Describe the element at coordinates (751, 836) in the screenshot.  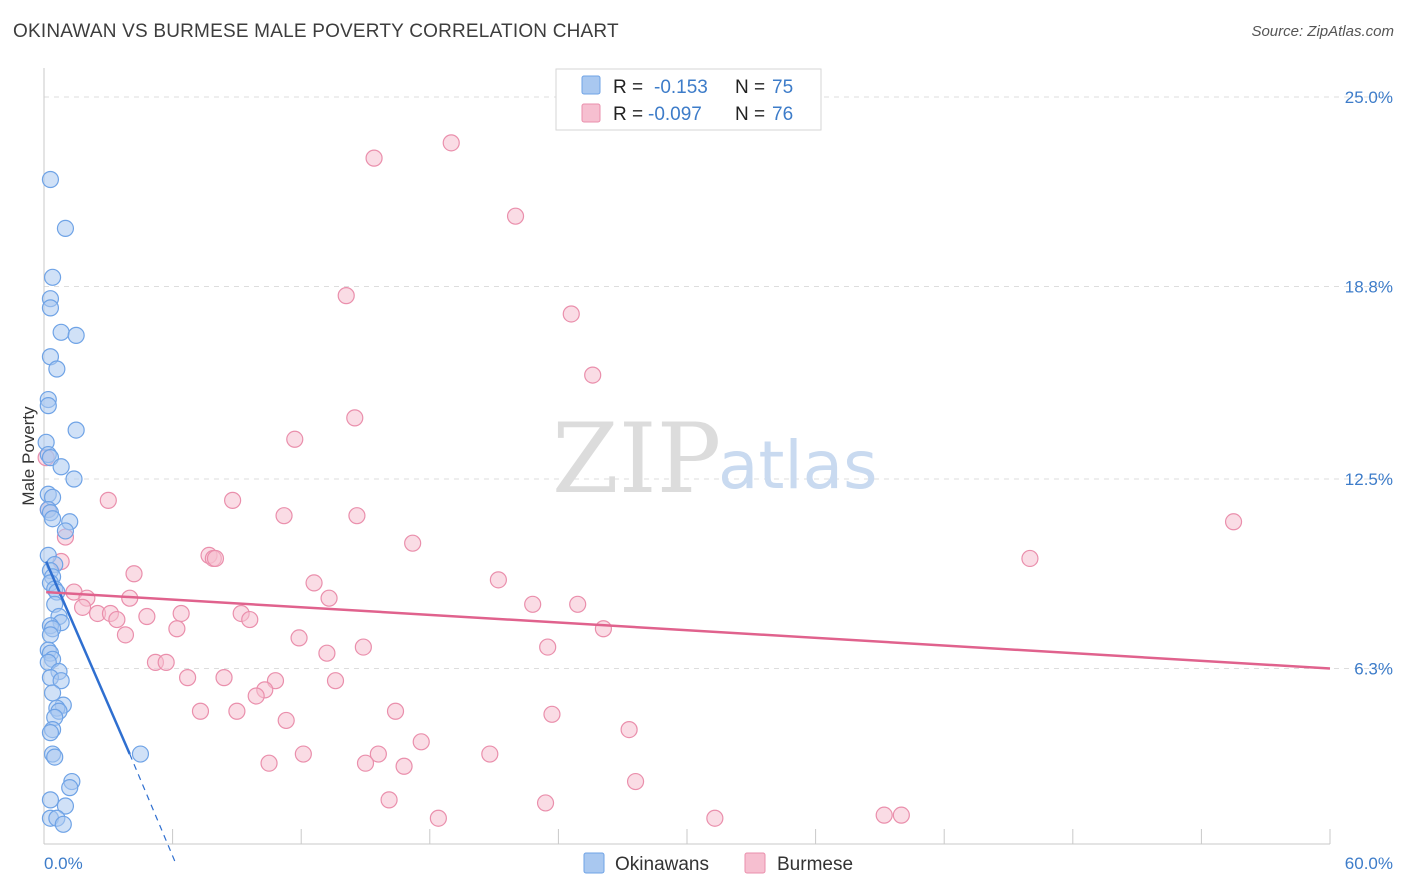
I see `x-axis-ticks` at that location.